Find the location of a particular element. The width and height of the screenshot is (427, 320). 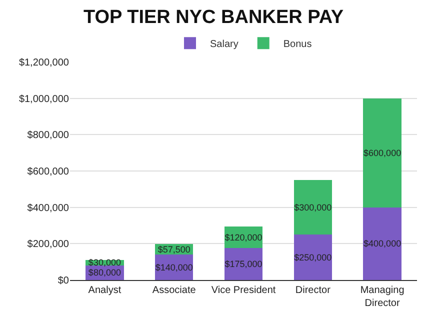

chart-title: TOP TIER NYC BANKER PAY is located at coordinates (213, 17).